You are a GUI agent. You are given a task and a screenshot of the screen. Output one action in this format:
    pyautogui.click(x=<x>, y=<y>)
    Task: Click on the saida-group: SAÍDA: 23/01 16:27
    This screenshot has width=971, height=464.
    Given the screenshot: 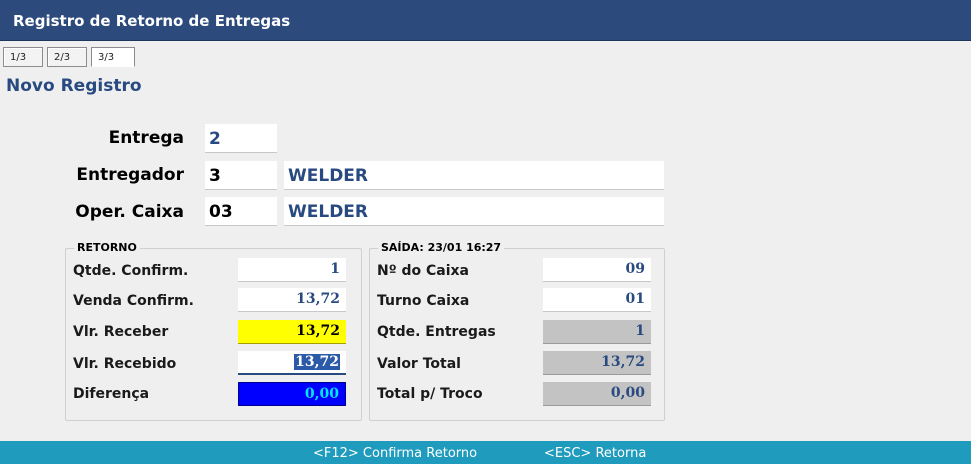 What is the action you would take?
    pyautogui.click(x=517, y=331)
    